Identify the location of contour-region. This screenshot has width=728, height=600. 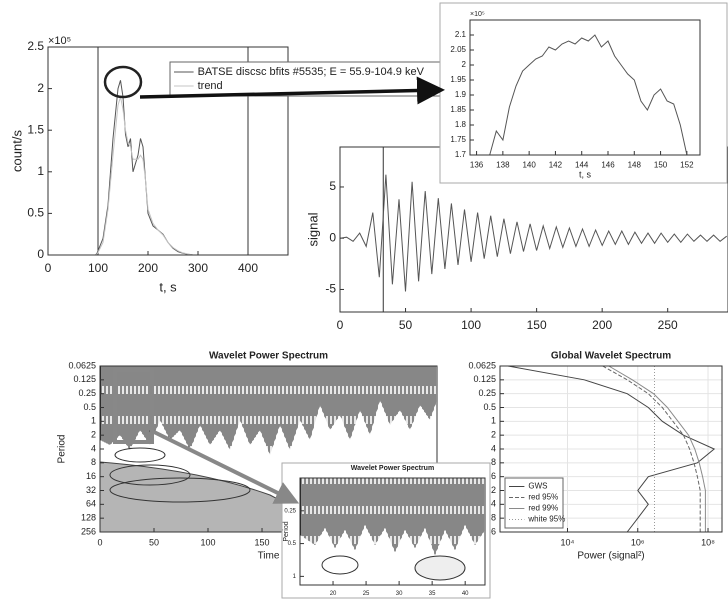
(220, 497).